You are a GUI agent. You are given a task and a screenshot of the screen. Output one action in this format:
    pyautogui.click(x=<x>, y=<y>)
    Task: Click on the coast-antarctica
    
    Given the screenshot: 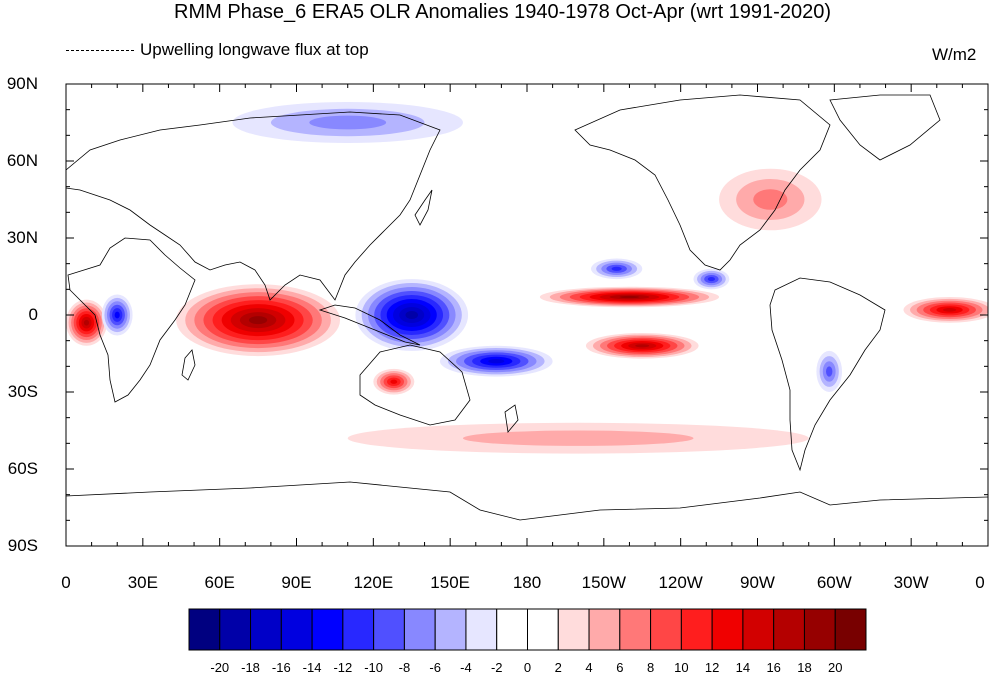 What is the action you would take?
    pyautogui.click(x=527, y=501)
    